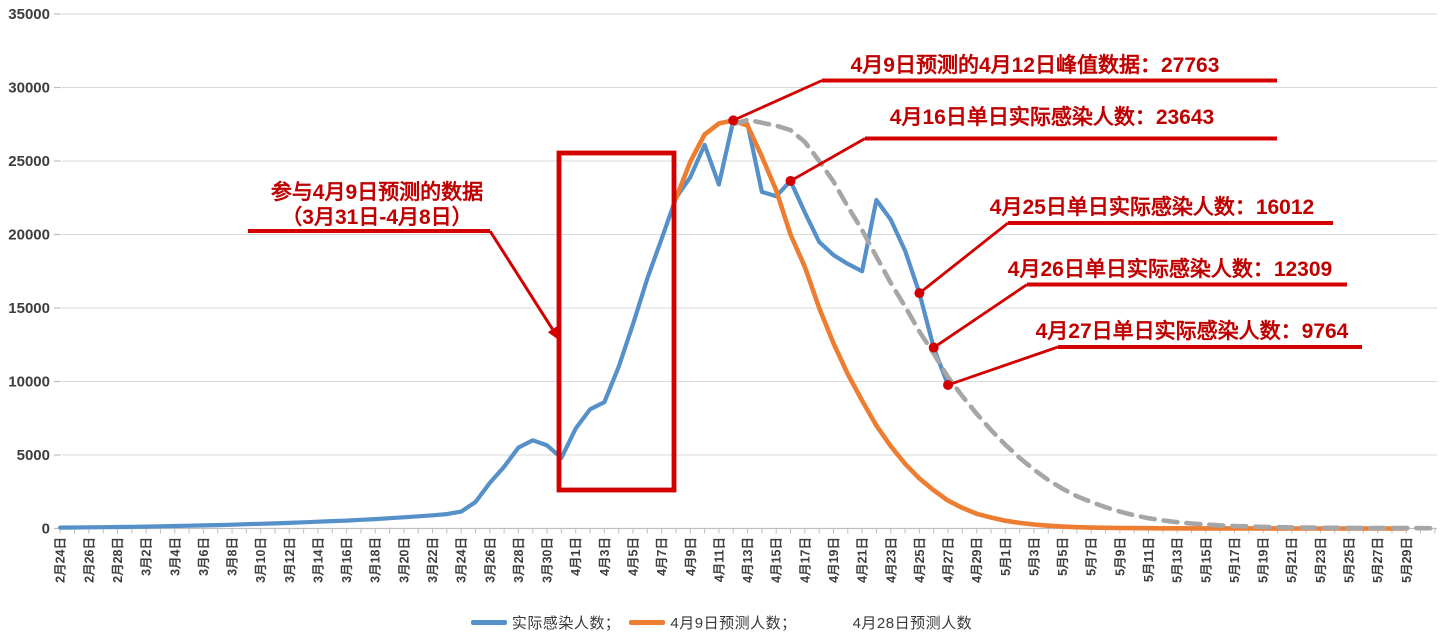  I want to click on highlight-label-line1: 参与4月9日预测的数据, so click(377, 192).